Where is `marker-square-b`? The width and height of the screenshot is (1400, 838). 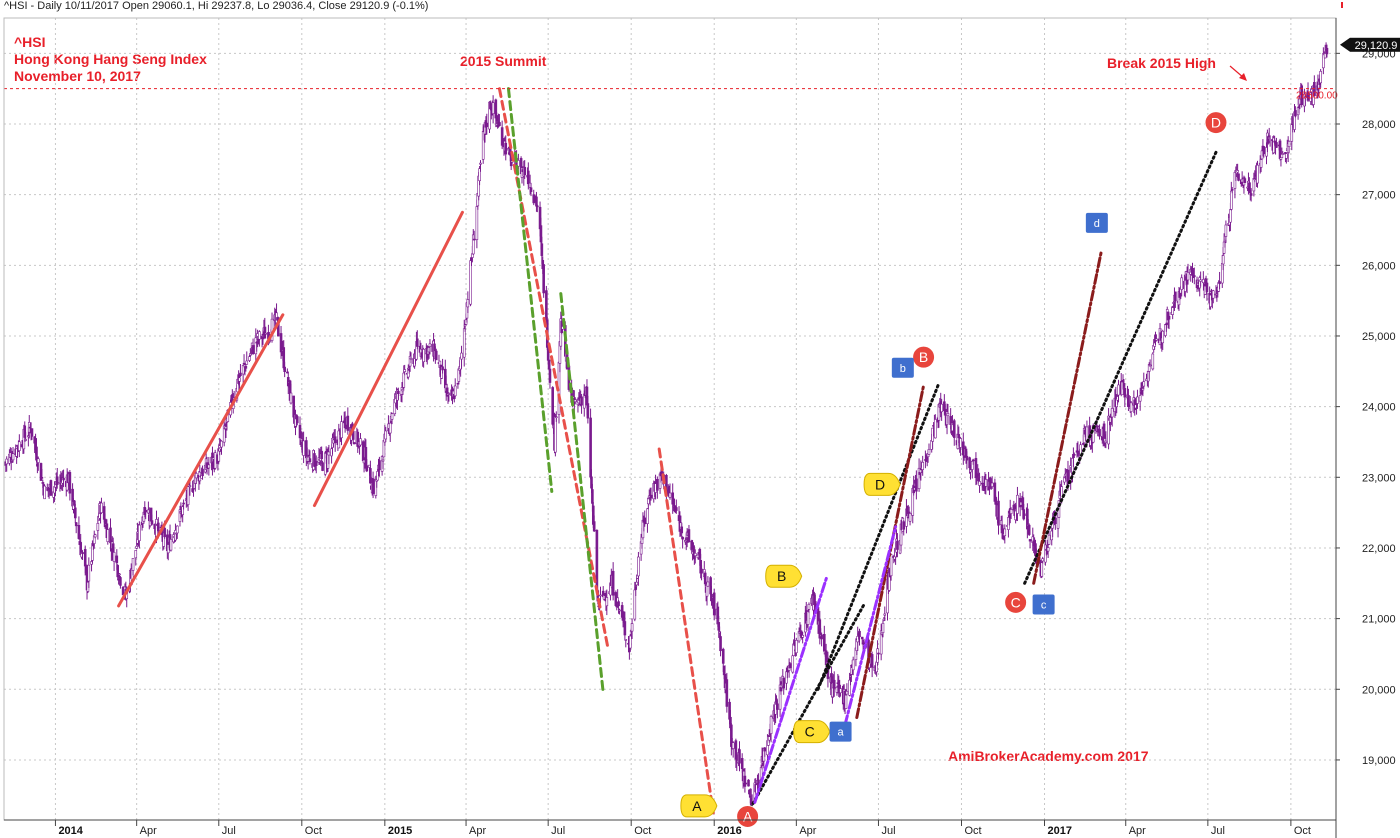
marker-square-b is located at coordinates (902, 367).